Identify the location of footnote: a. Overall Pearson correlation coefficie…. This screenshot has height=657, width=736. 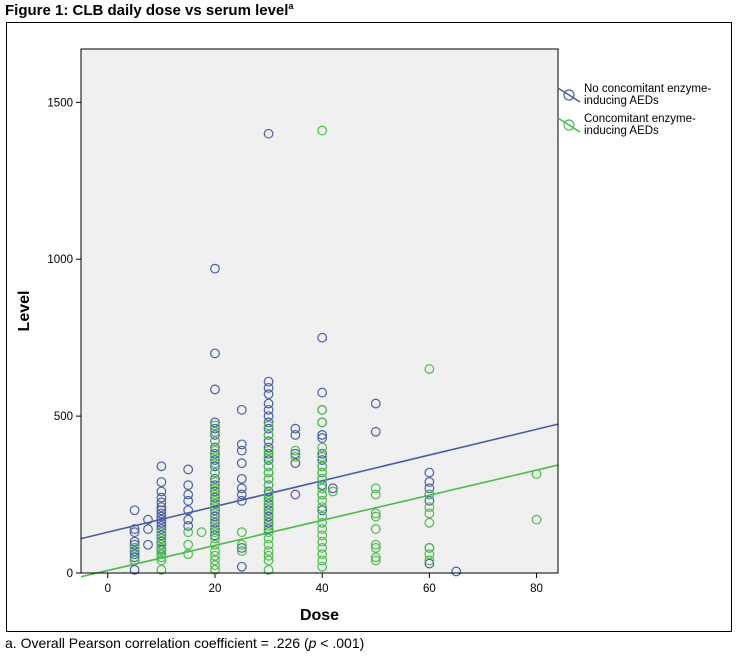
(184, 643).